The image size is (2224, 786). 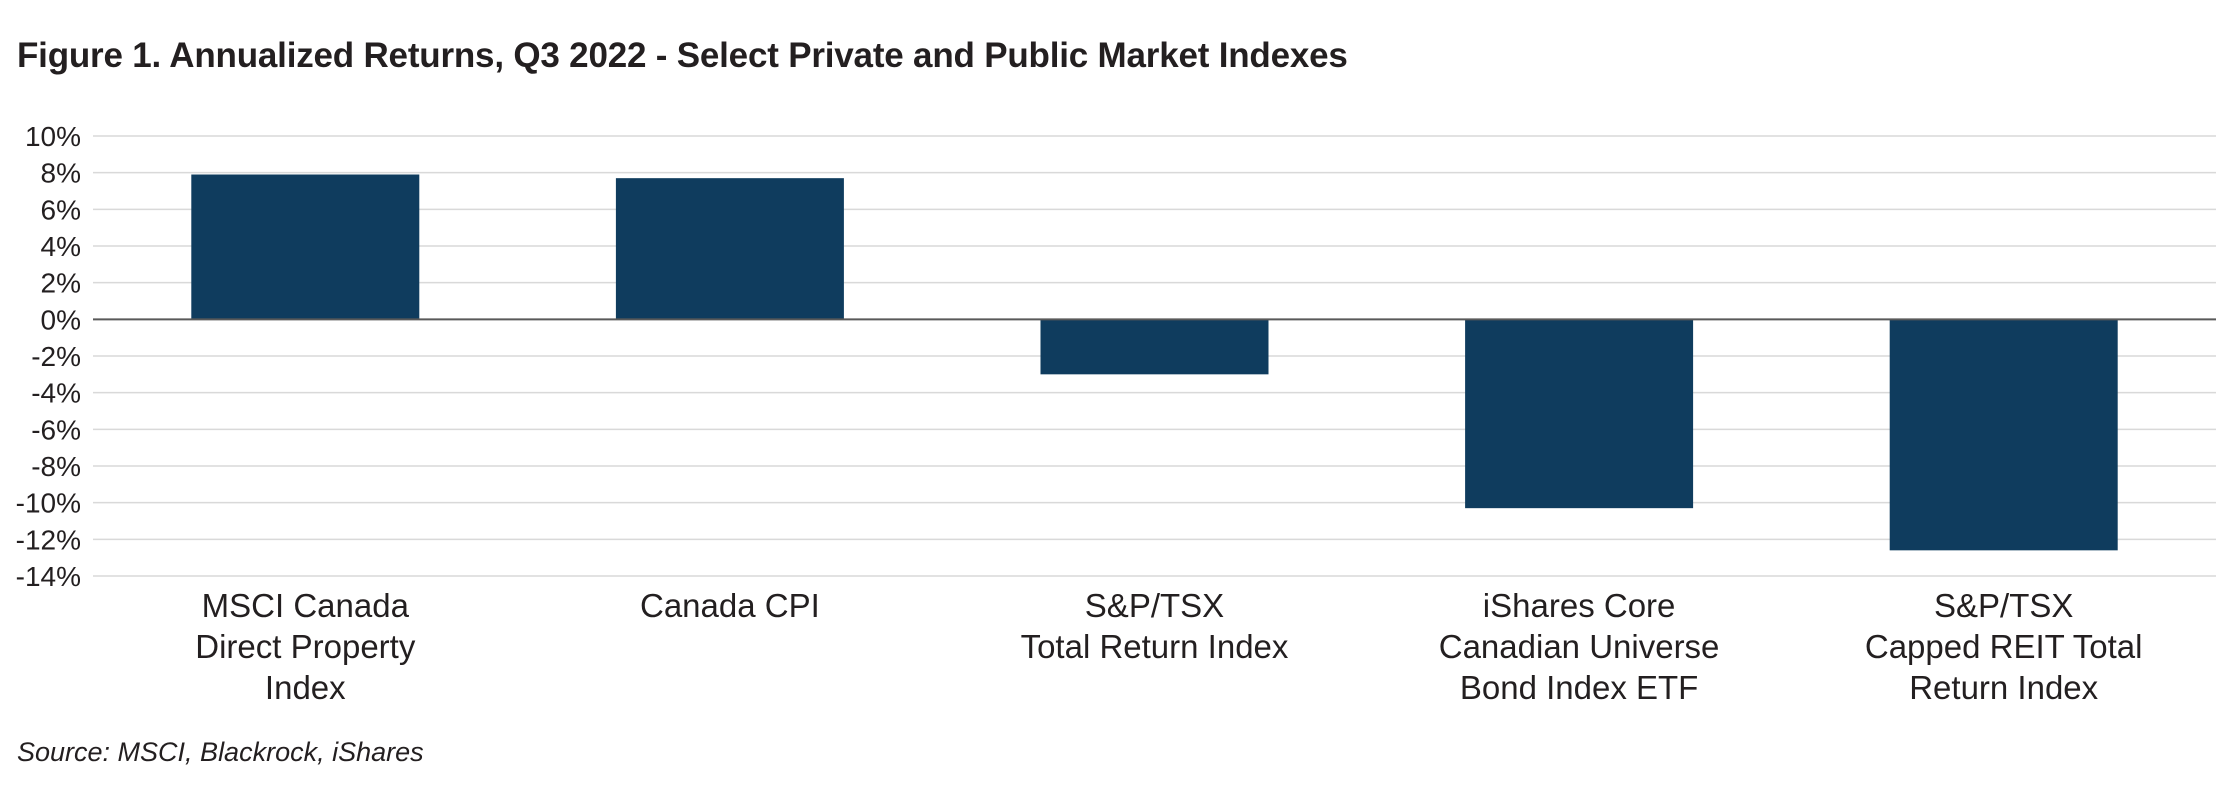 What do you see at coordinates (306, 605) in the screenshot?
I see `x-category-label-line: MSCI Canada` at bounding box center [306, 605].